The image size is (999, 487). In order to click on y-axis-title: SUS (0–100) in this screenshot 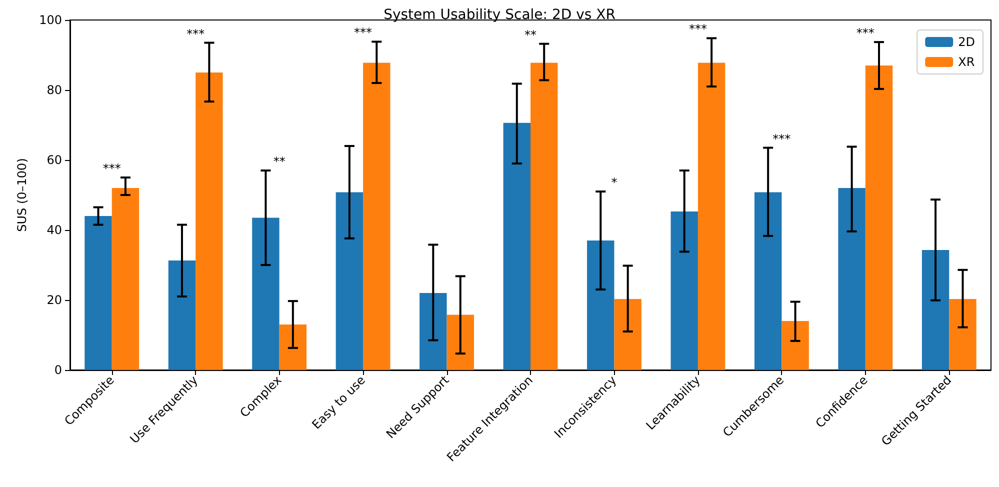, I will do `click(22, 195)`.